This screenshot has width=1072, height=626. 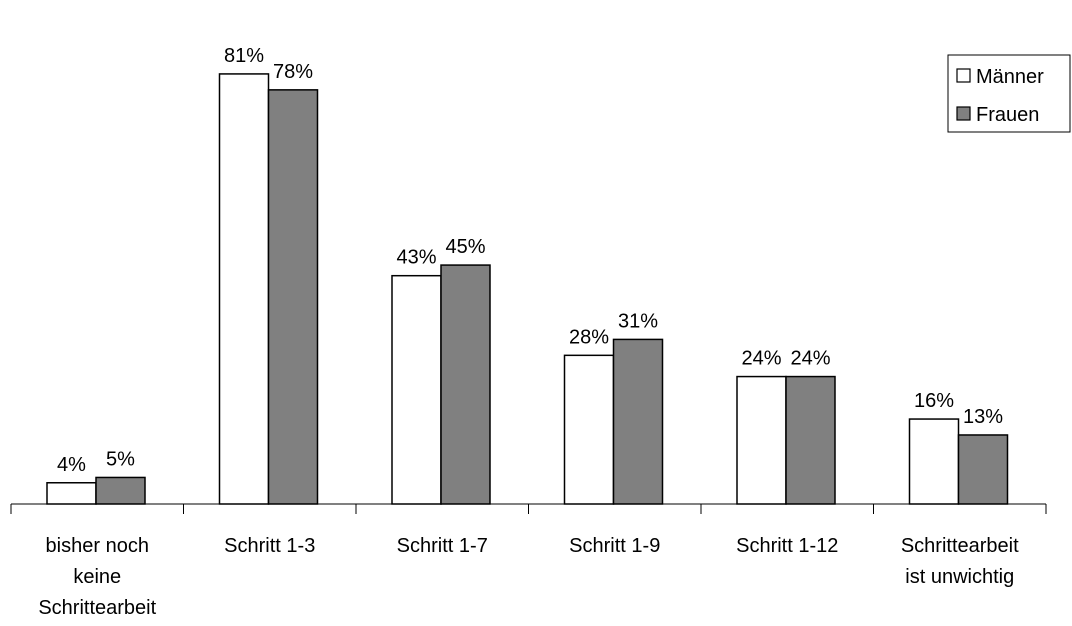 I want to click on data-label: 13%, so click(x=983, y=417).